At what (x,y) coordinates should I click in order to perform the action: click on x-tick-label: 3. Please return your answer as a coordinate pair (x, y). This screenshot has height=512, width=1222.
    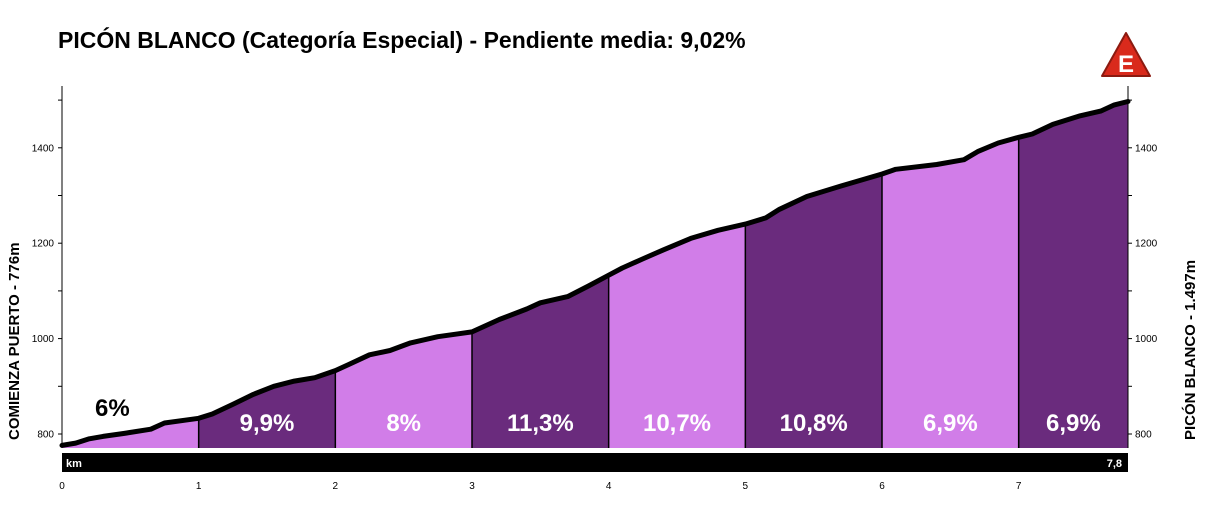
    Looking at the image, I should click on (472, 486).